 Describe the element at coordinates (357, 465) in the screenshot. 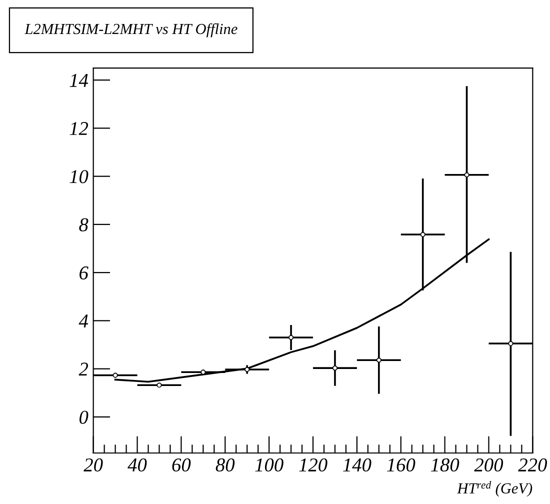

I see `x-tick-label: 140` at that location.